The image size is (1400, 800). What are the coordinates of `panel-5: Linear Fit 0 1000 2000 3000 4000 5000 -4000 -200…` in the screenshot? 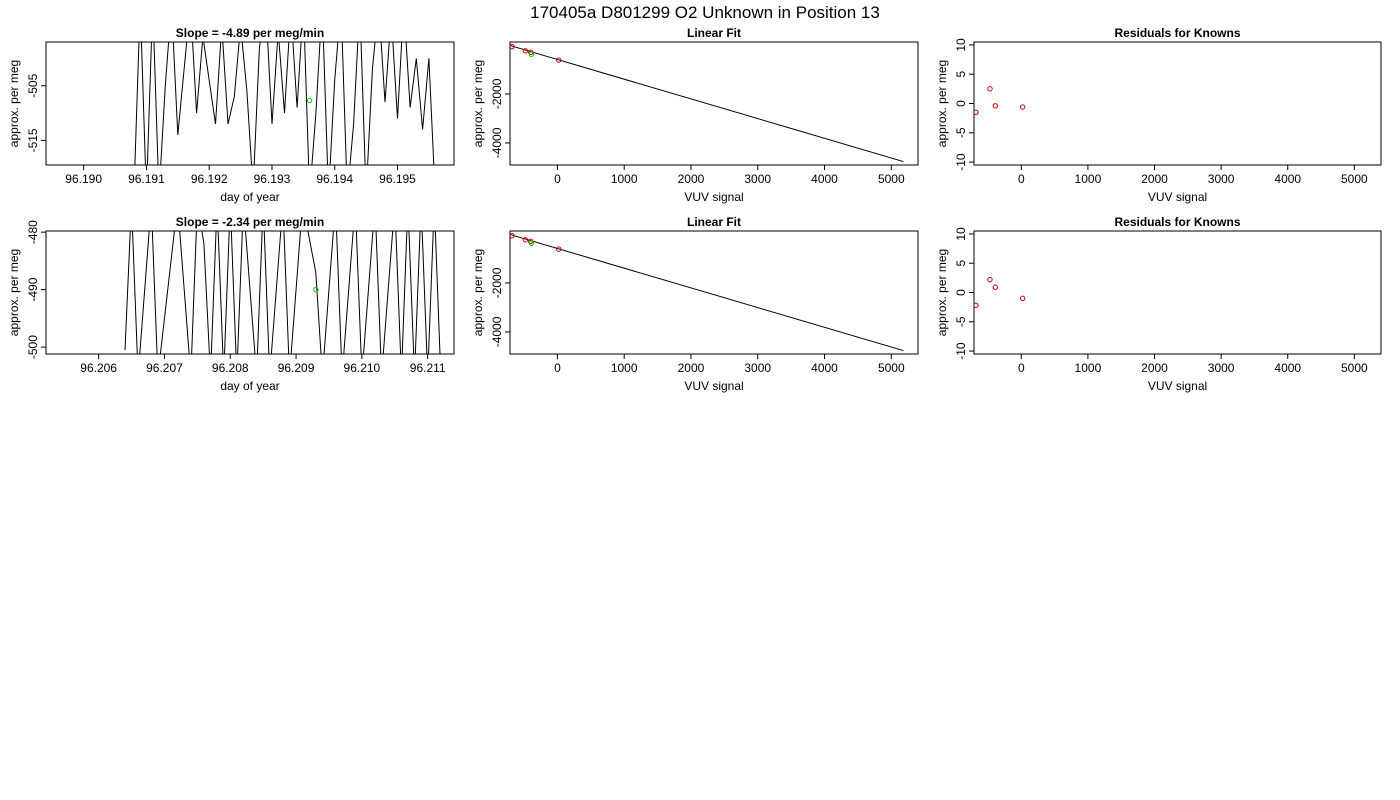 It's located at (695, 304).